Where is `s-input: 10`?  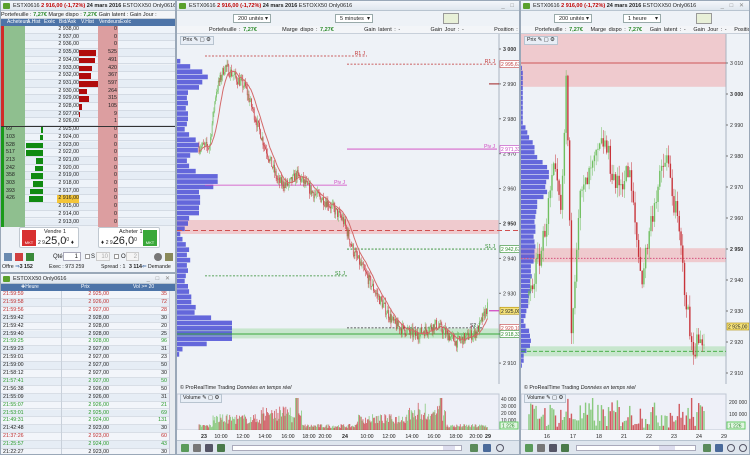
s-input: 10 is located at coordinates (103, 256).